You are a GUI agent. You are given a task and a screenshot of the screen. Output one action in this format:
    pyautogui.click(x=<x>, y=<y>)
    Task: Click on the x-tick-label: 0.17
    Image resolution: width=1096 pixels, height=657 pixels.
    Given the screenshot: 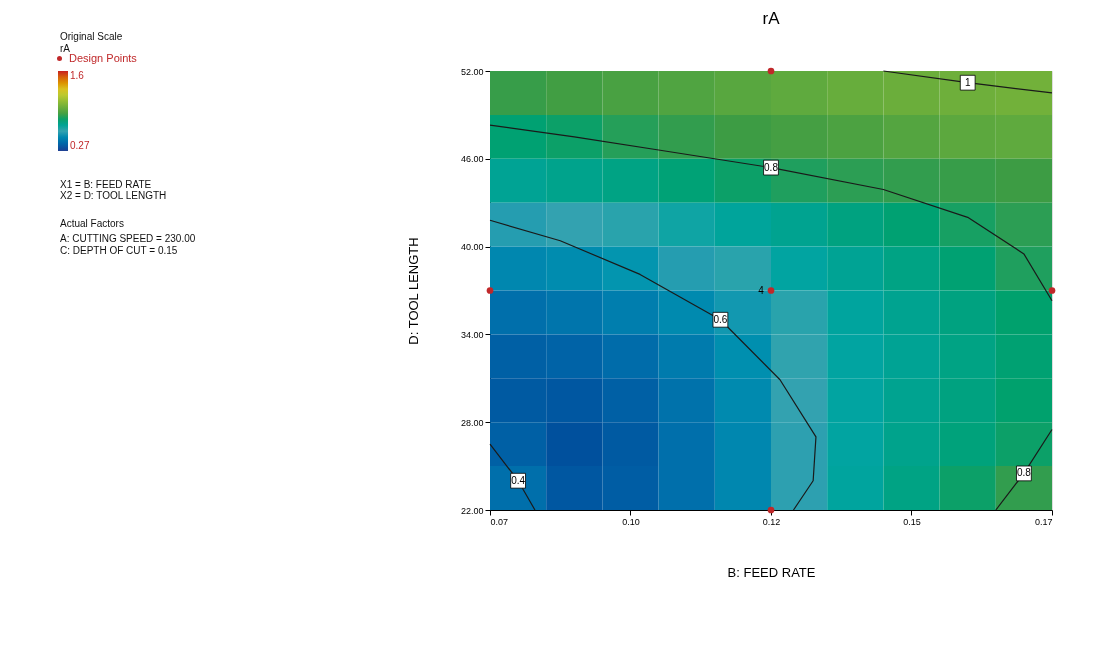 What is the action you would take?
    pyautogui.click(x=1043, y=521)
    